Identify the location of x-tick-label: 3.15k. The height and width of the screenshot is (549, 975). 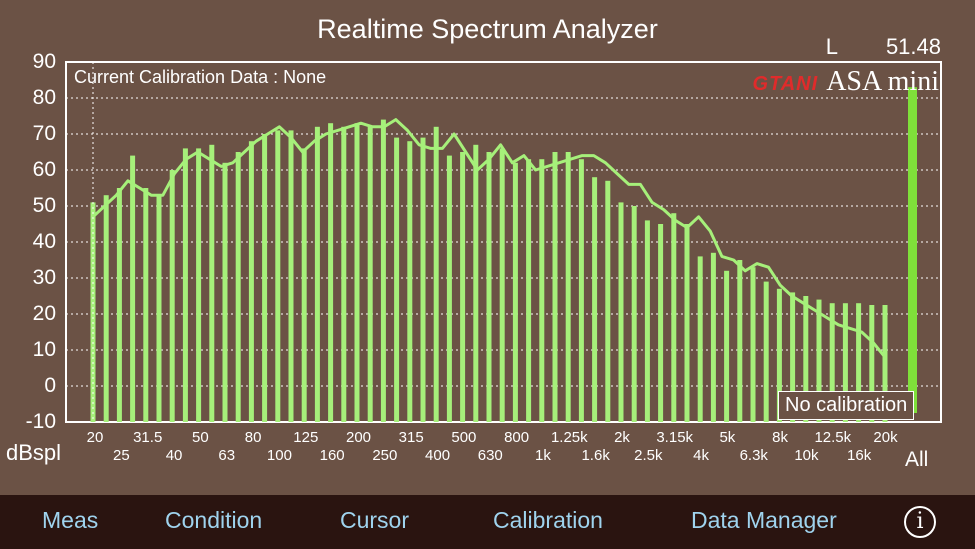
(675, 437).